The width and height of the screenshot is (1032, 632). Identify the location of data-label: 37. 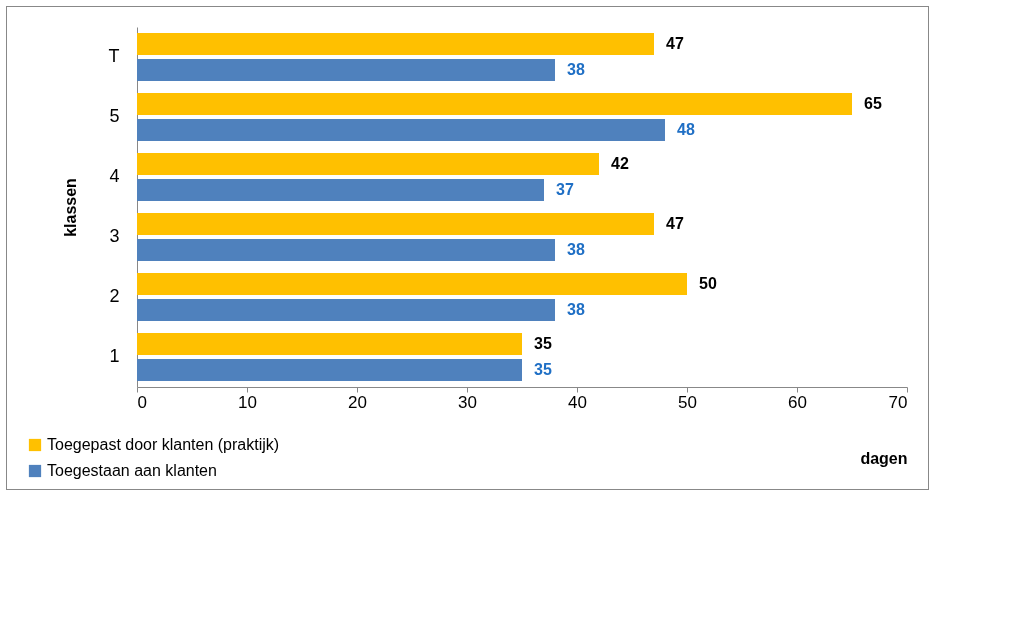
(565, 189).